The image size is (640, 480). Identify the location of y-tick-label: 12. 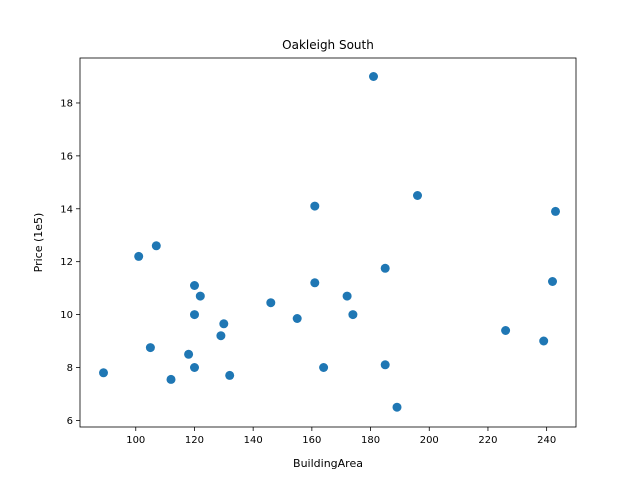
(66, 262).